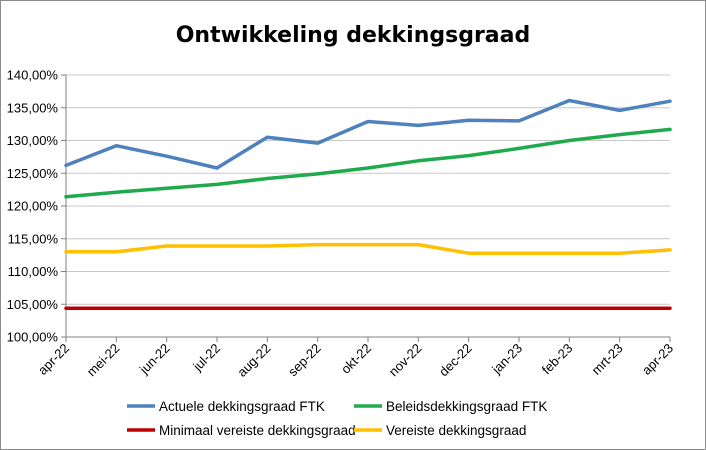 This screenshot has height=450, width=706. I want to click on legend-label: Minimaal vereiste dekkingsgraad, so click(257, 430).